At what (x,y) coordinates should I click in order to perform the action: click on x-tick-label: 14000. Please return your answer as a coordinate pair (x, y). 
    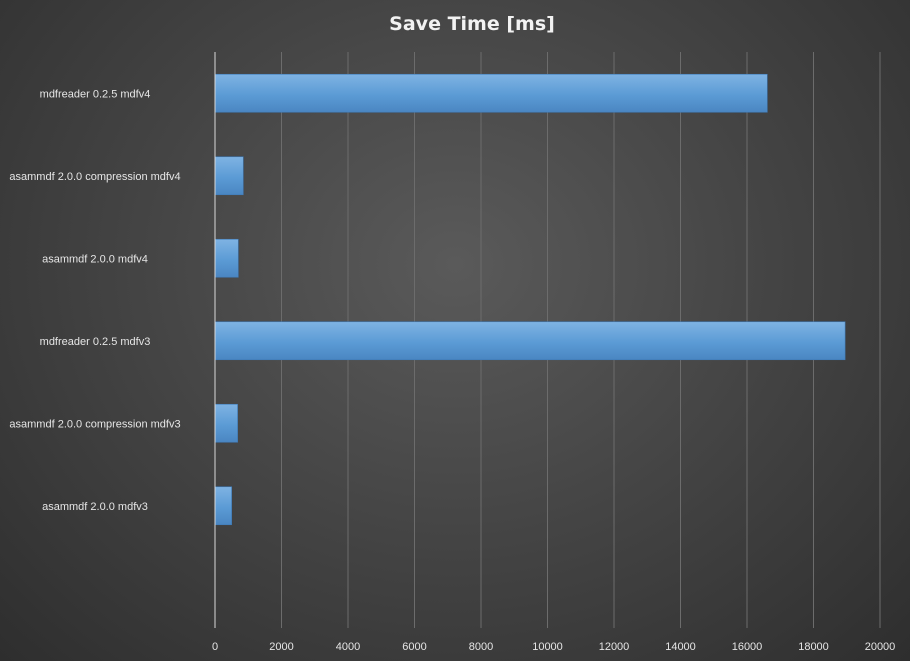
    Looking at the image, I should click on (680, 647).